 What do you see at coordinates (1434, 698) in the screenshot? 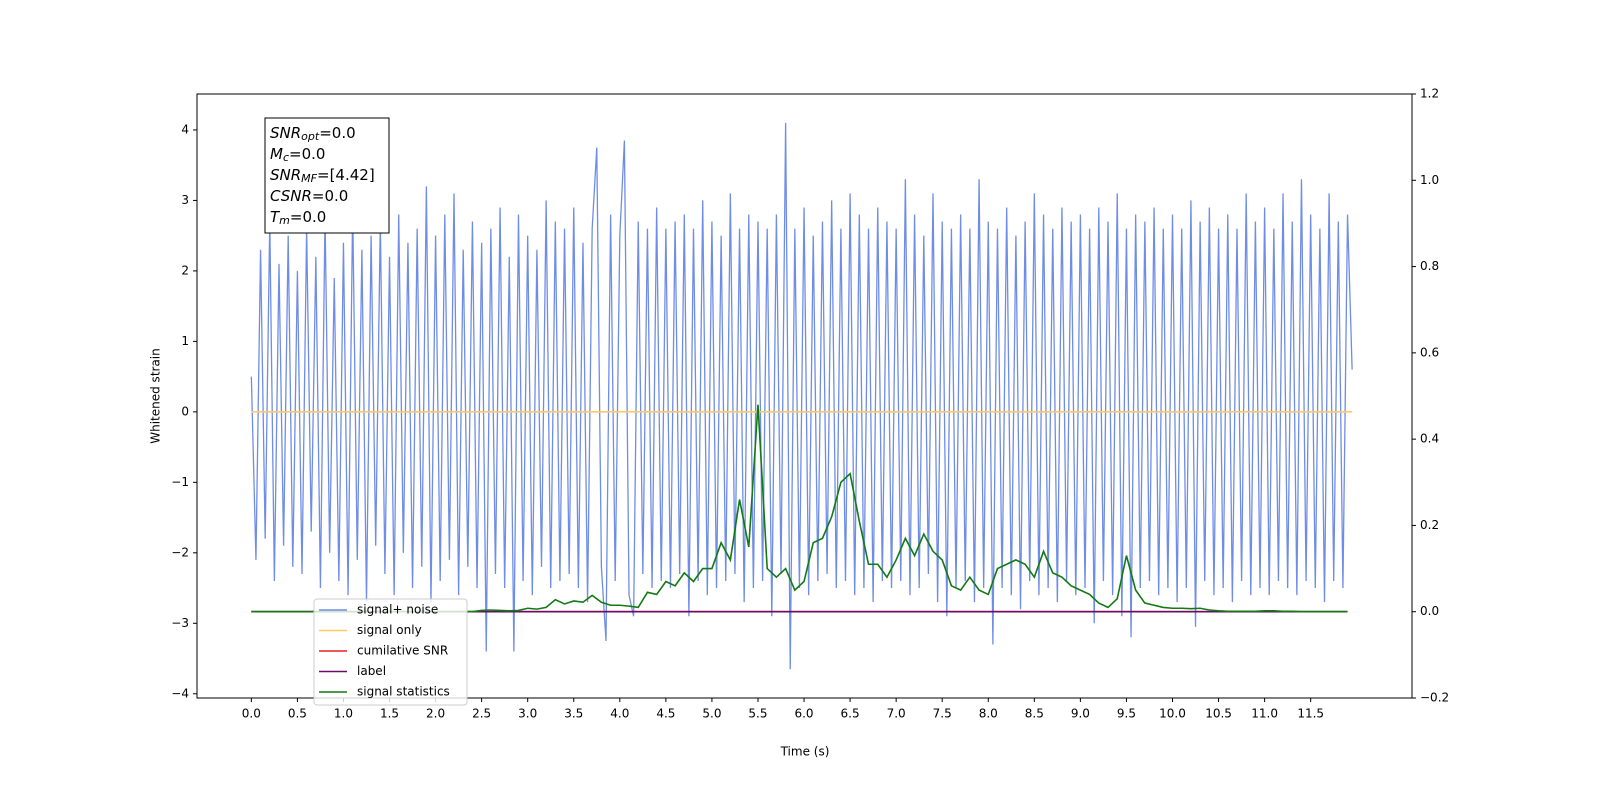
I see `y2-tick-label: −0.2` at bounding box center [1434, 698].